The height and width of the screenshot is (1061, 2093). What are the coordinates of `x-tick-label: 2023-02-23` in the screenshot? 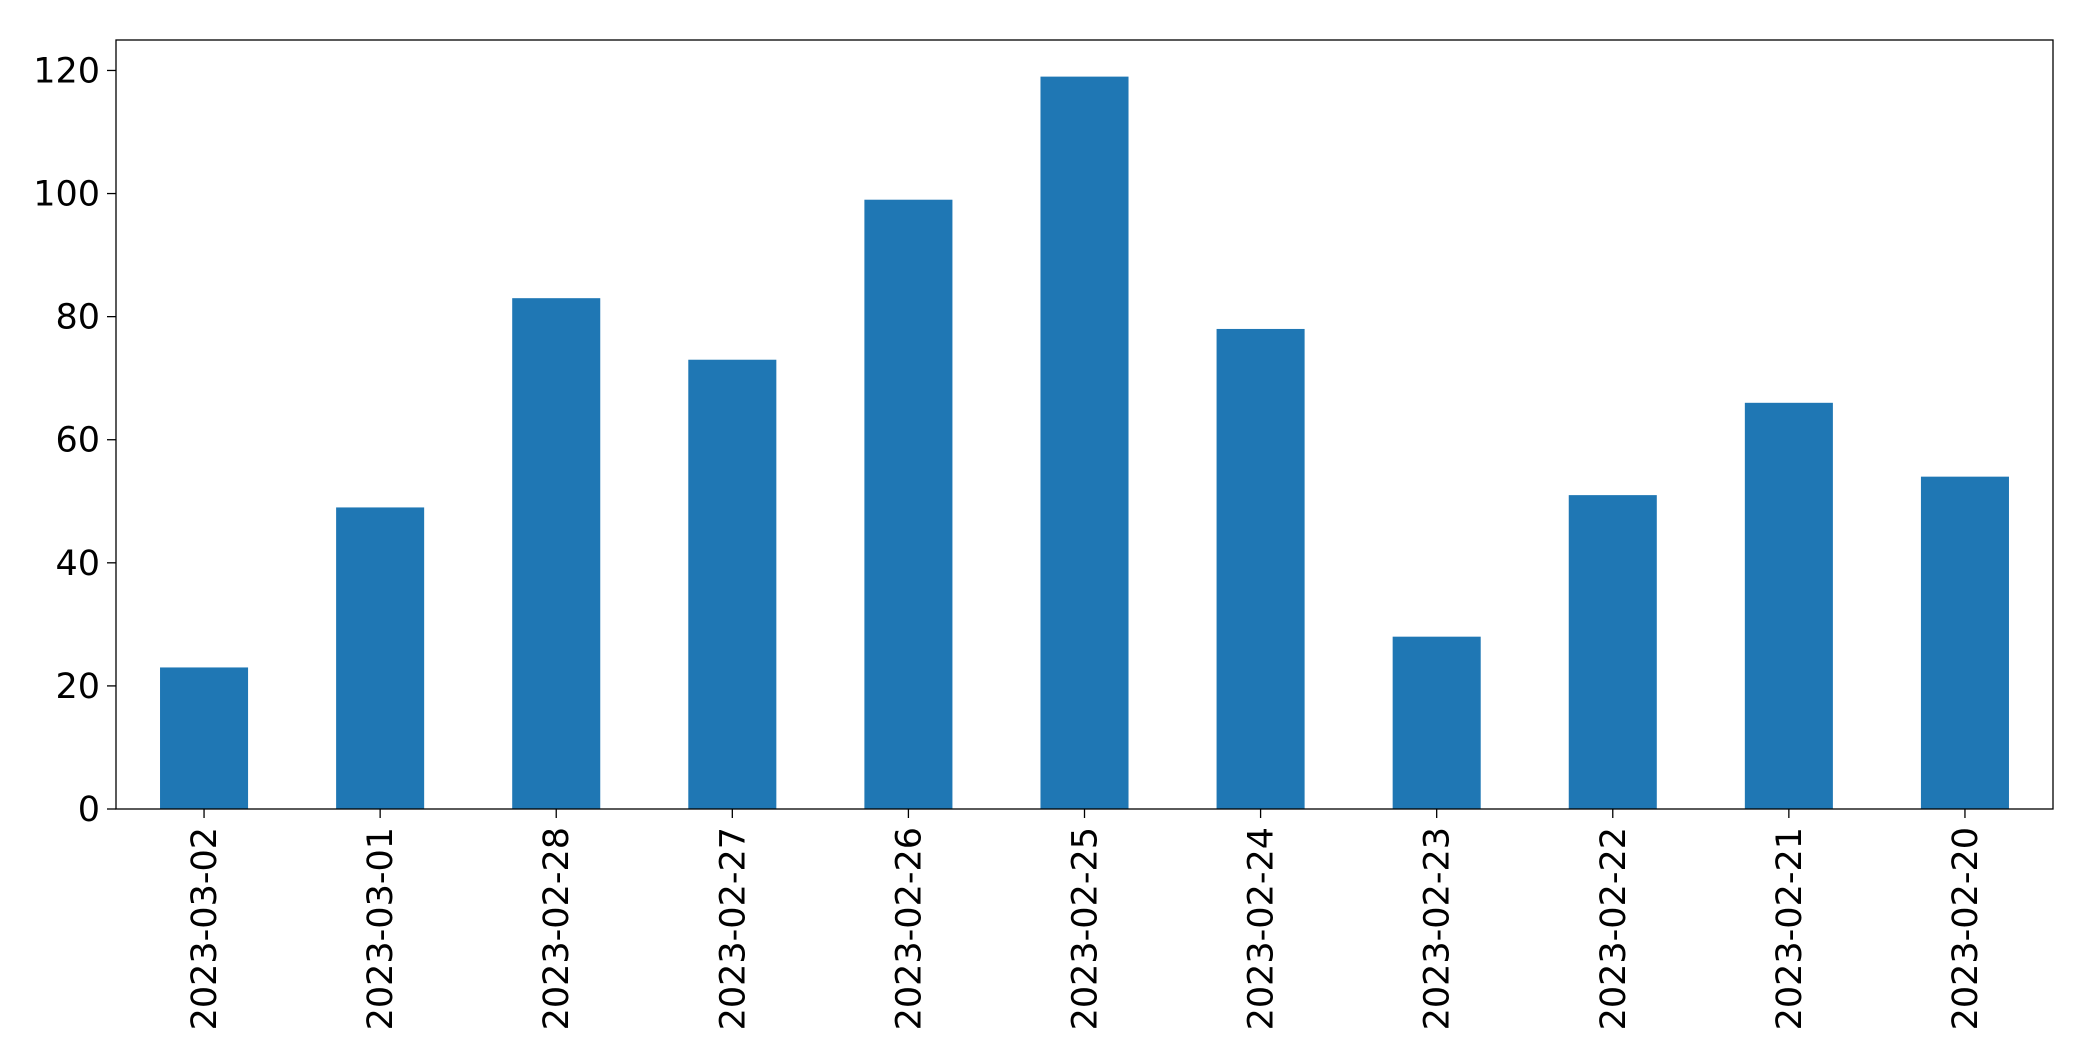 It's located at (1438, 928).